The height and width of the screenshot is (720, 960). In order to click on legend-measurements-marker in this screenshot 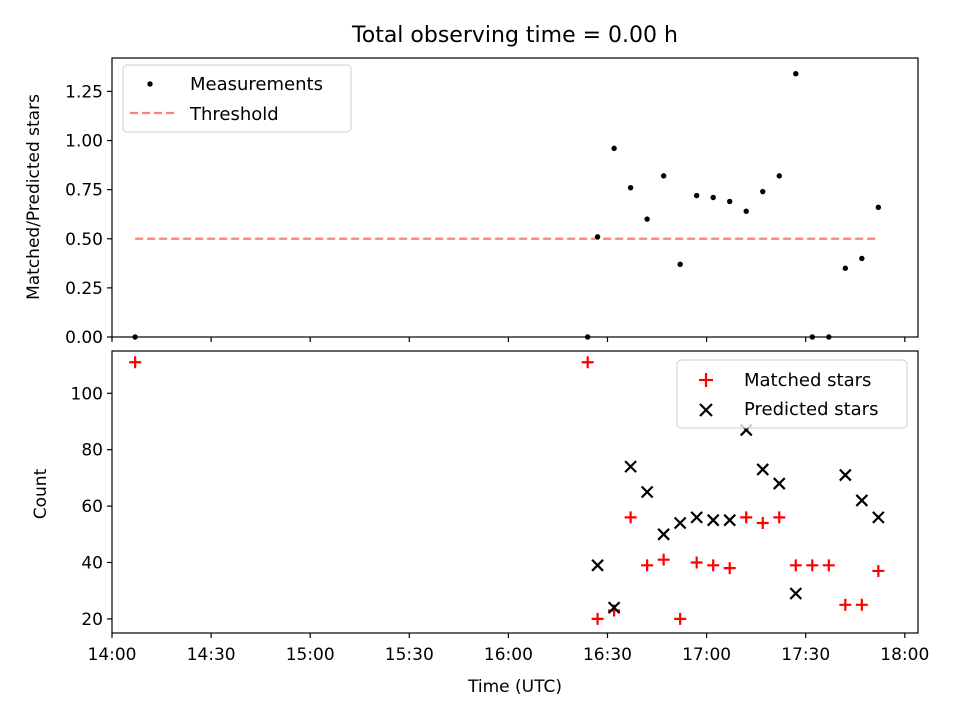, I will do `click(150, 84)`.